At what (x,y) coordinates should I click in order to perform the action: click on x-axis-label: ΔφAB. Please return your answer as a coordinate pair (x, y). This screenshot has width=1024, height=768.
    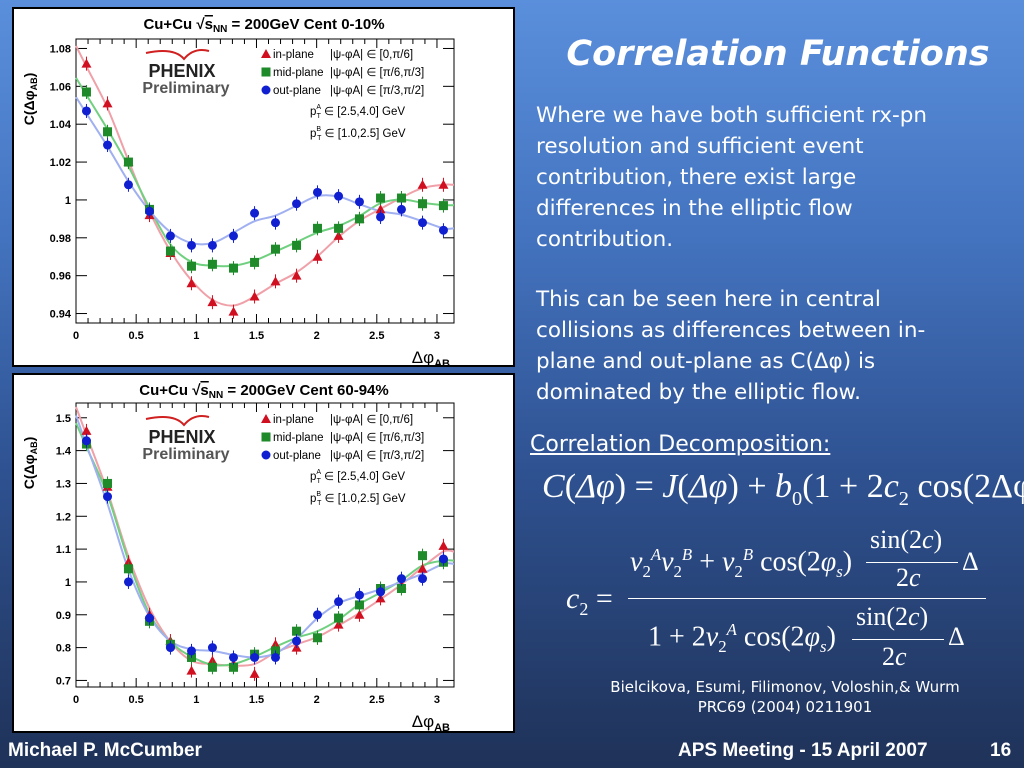
    Looking at the image, I should click on (431, 356).